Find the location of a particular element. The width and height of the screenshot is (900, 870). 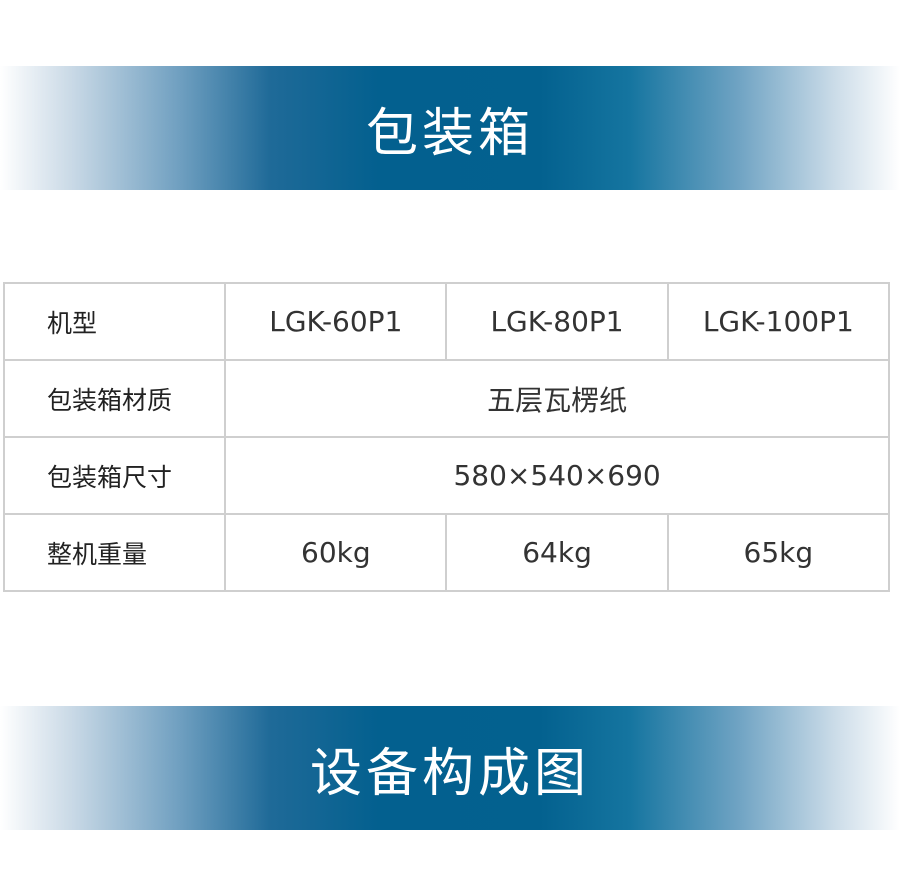

table-cell: LGK-60P1 is located at coordinates (336, 321).